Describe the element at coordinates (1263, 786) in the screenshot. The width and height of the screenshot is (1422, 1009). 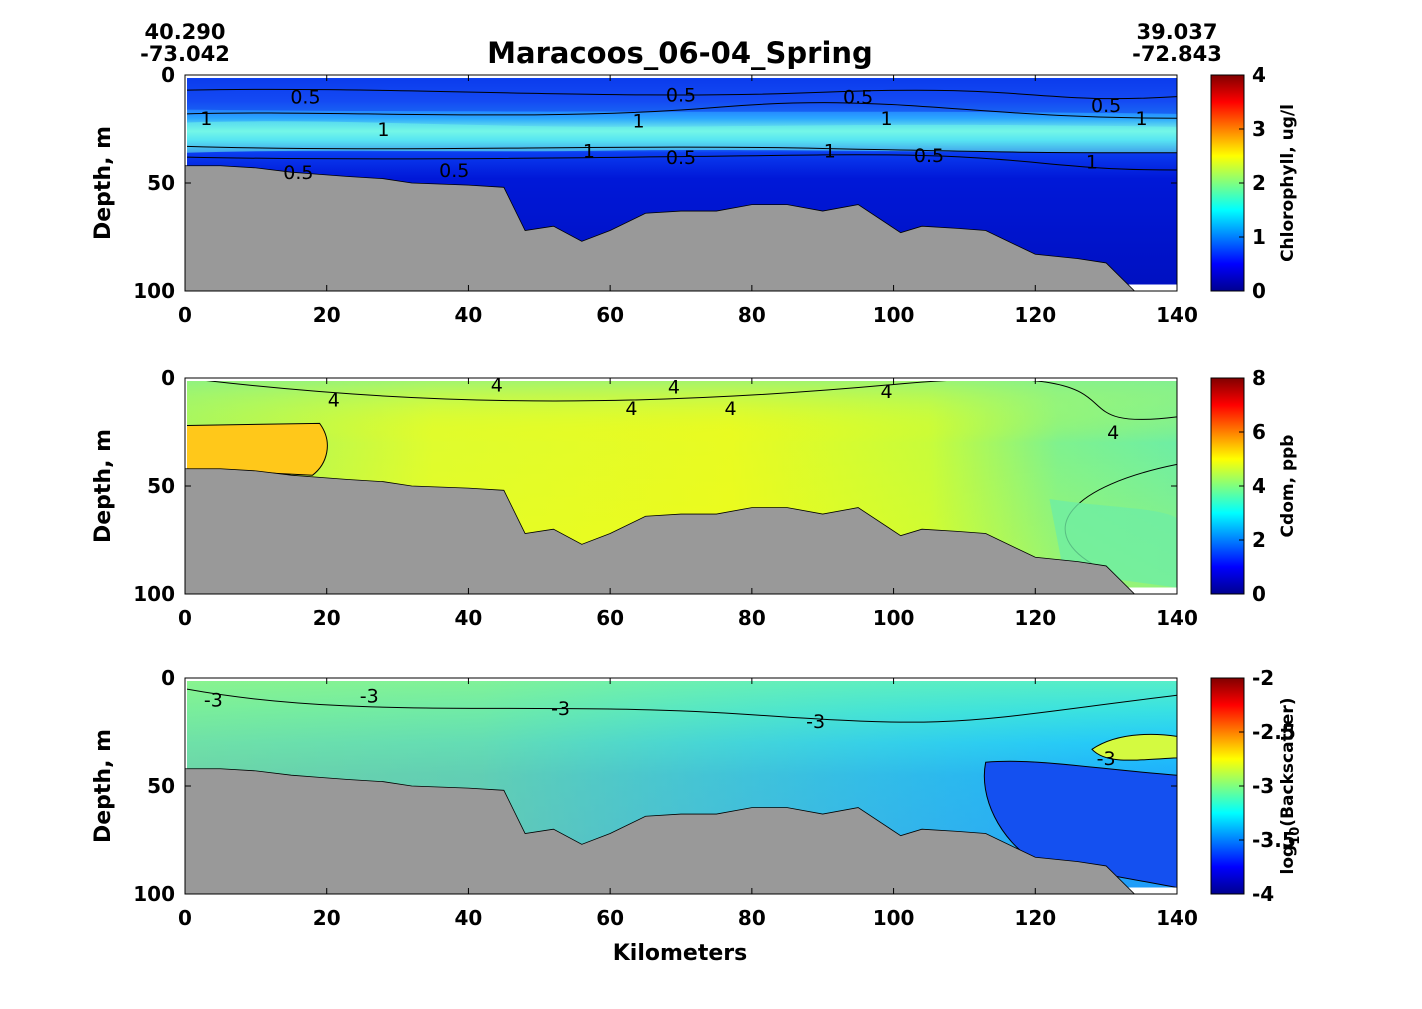
I see `colorbar-tick-label: -3` at that location.